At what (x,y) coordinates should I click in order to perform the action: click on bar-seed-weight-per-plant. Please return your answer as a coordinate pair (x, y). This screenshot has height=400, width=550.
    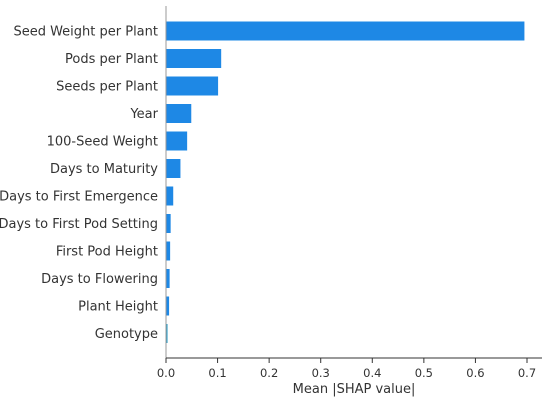
    Looking at the image, I should click on (345, 31).